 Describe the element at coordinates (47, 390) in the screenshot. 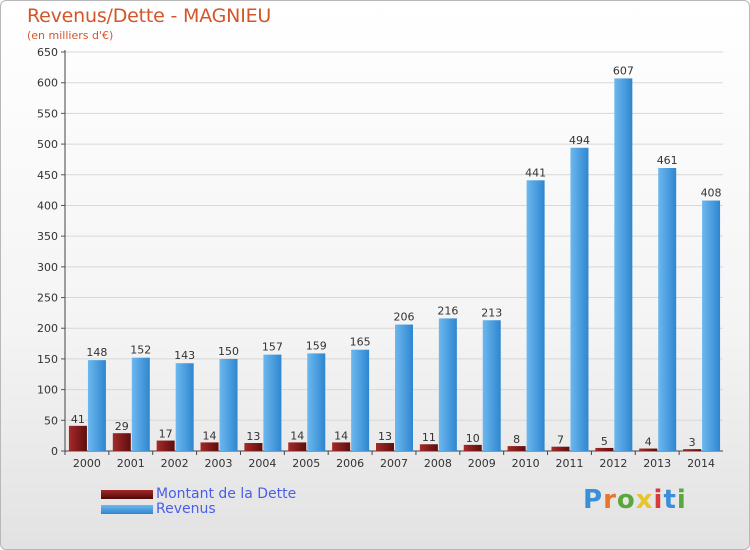

I see `y-tick-label: 100` at that location.